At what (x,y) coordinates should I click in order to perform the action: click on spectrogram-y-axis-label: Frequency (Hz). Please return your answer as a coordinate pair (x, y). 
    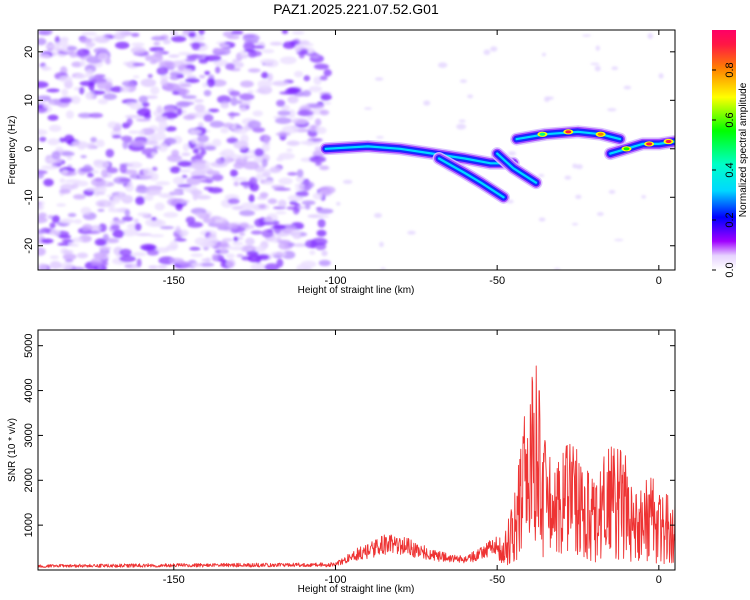
    Looking at the image, I should click on (12, 150).